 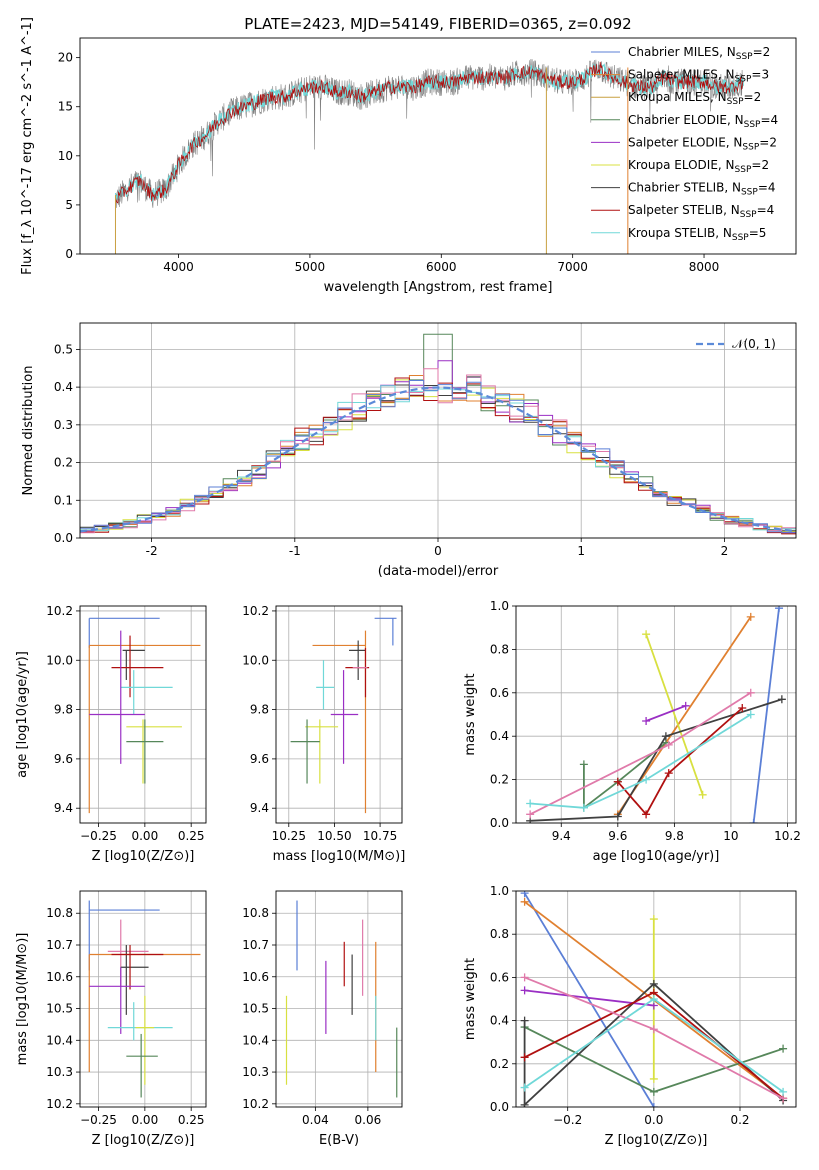 I want to click on y-tick-label: 9.6, so click(x=63, y=759).